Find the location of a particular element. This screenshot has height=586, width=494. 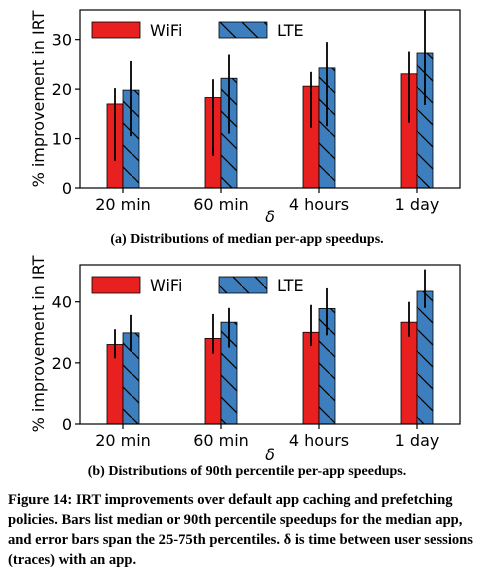

y-tick-label: 40 is located at coordinates (62, 302).